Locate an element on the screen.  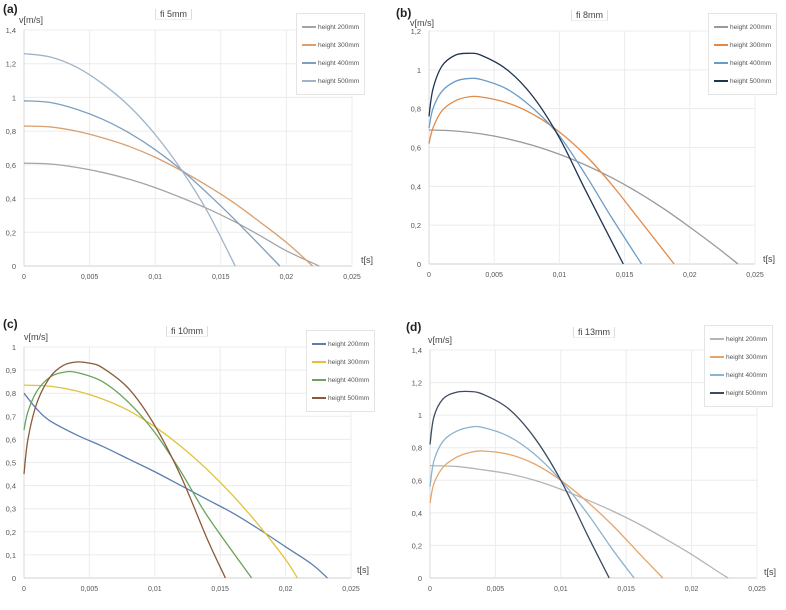
panel-label: (a) is located at coordinates (10, 9).